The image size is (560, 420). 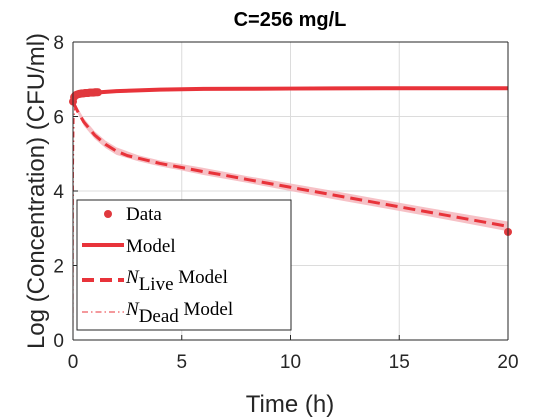 What do you see at coordinates (144, 214) in the screenshot?
I see `legend-label-data: Data` at bounding box center [144, 214].